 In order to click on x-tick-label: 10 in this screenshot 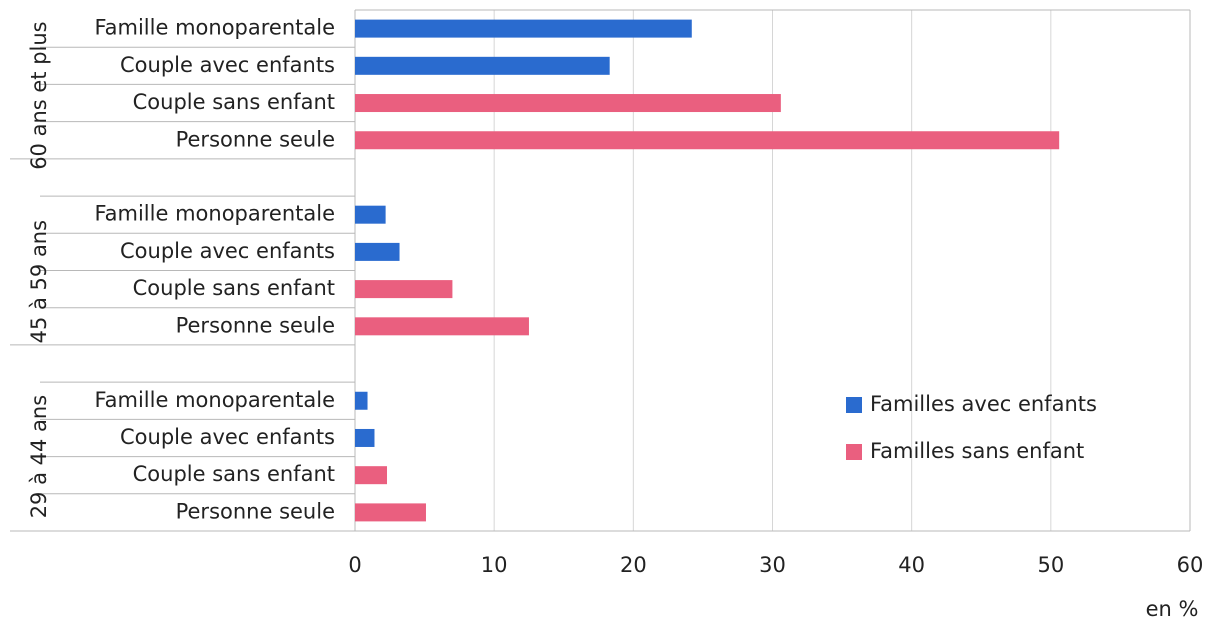, I will do `click(494, 565)`.